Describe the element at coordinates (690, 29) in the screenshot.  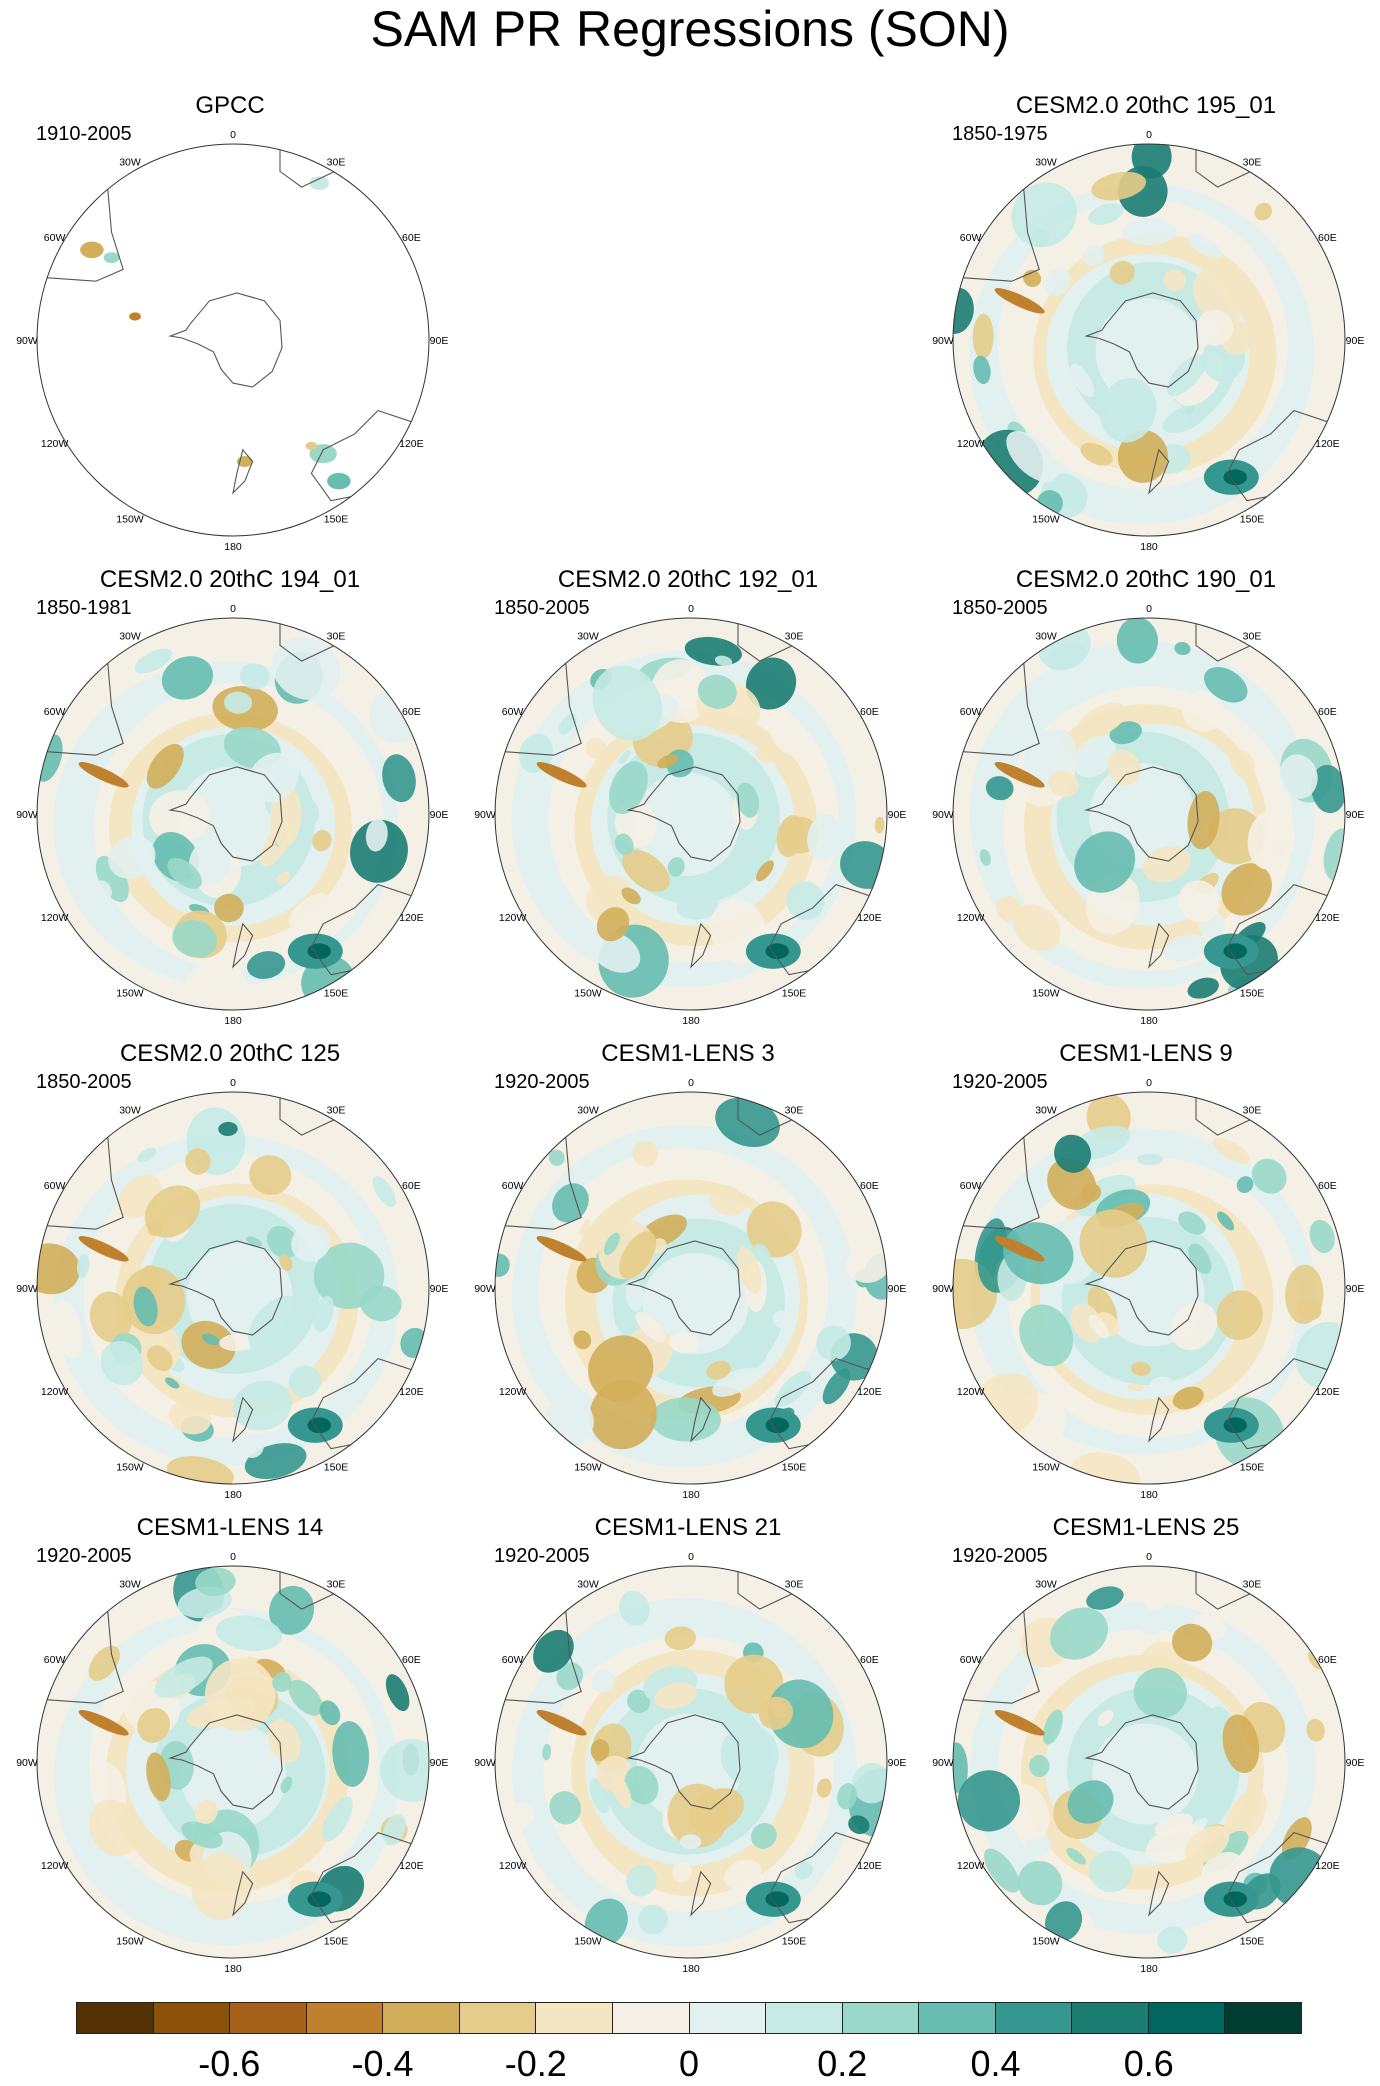
I see `figure-title: SAM PR Regressions (SON)` at that location.